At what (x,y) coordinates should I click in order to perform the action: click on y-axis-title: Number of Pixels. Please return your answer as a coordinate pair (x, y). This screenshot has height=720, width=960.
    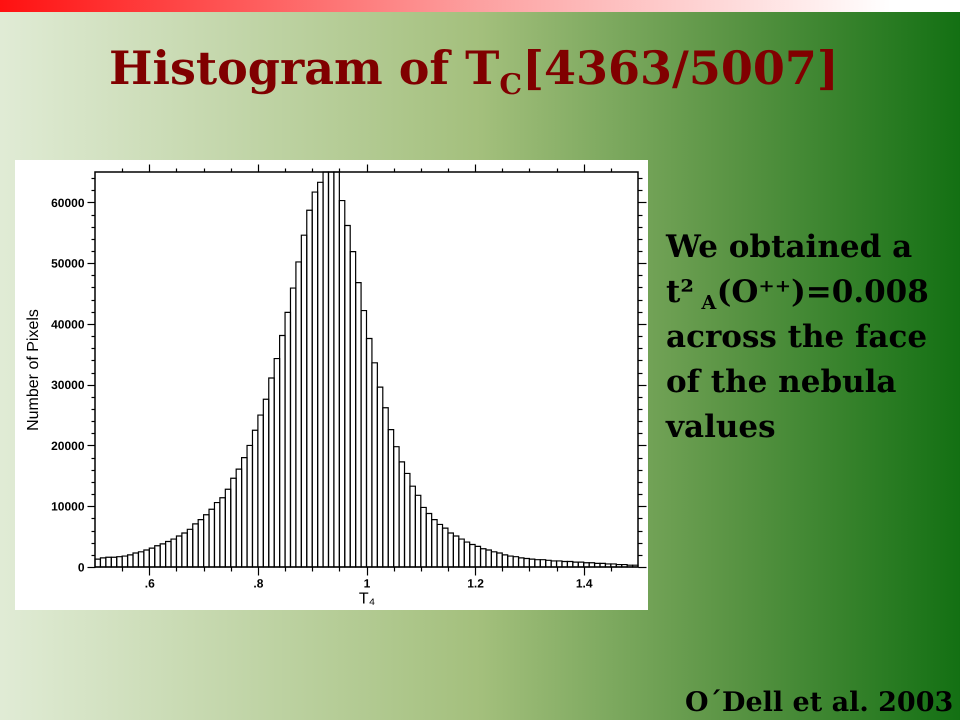
    Looking at the image, I should click on (33, 370).